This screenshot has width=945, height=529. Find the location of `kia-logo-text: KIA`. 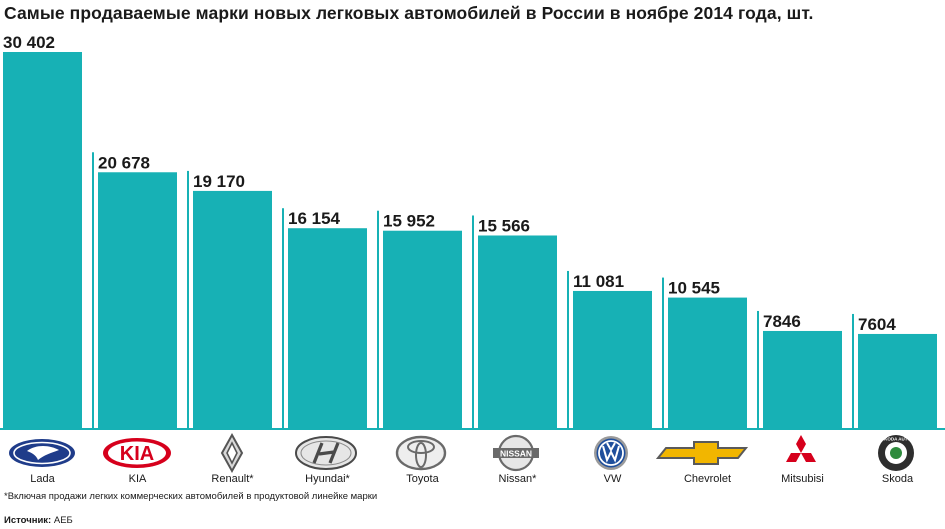

kia-logo-text: KIA is located at coordinates (137, 454).